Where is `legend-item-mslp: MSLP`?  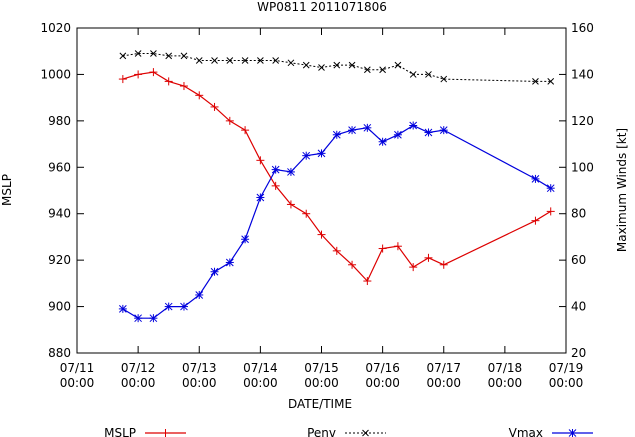 legend-item-mslp: MSLP is located at coordinates (145, 431).